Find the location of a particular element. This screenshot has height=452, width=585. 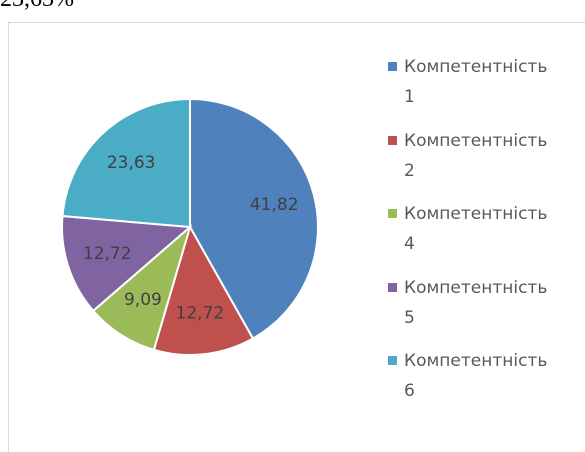

legend-item: Компетентність 6 is located at coordinates (475, 376).